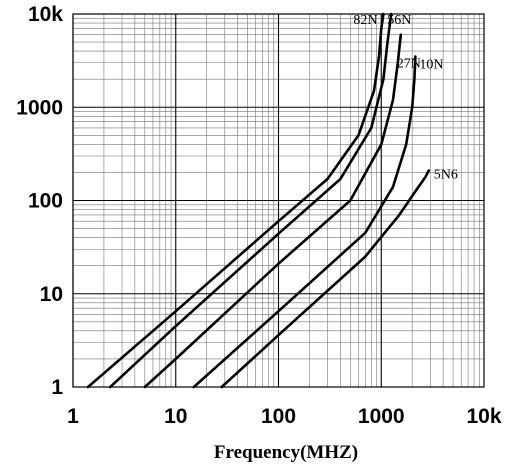 This screenshot has height=468, width=505. What do you see at coordinates (73, 416) in the screenshot?
I see `x-tick-label: 1` at bounding box center [73, 416].